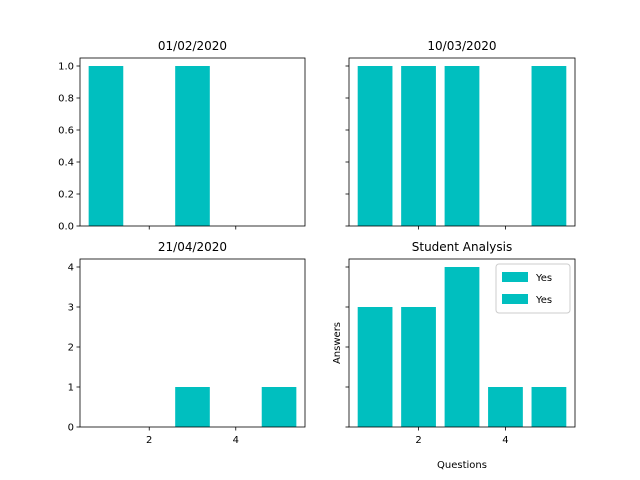  What do you see at coordinates (71, 348) in the screenshot?
I see `y-tick-label: 2` at bounding box center [71, 348].